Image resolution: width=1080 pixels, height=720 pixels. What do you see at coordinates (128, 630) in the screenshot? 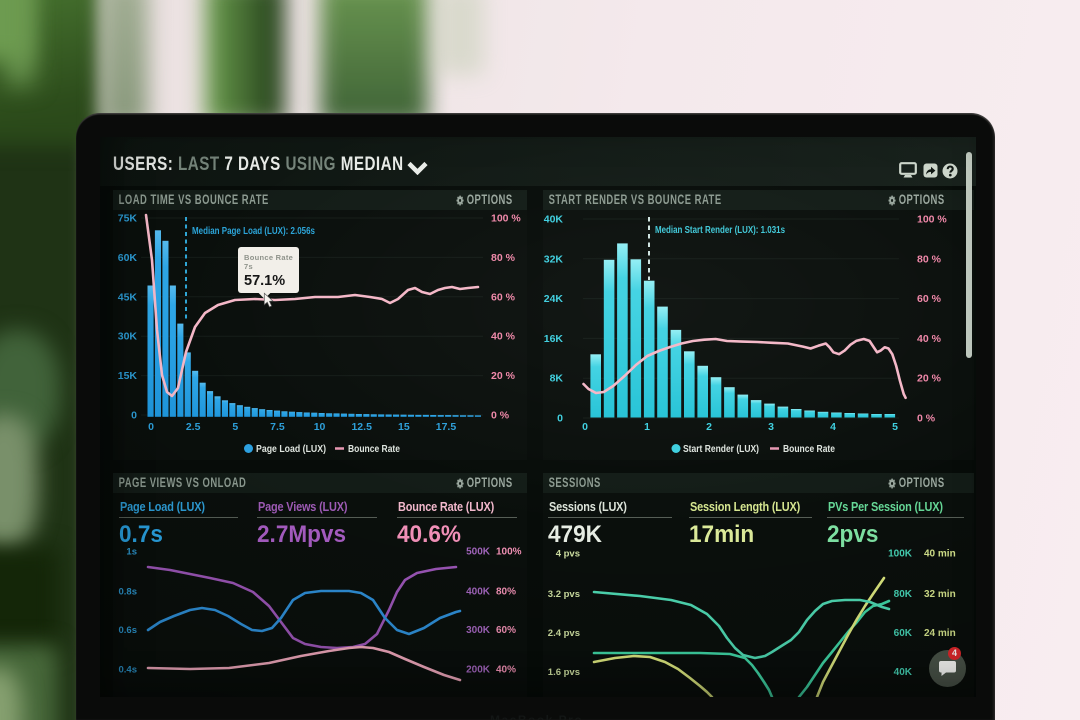
I see `svg-text: 0.6s` at bounding box center [128, 630].